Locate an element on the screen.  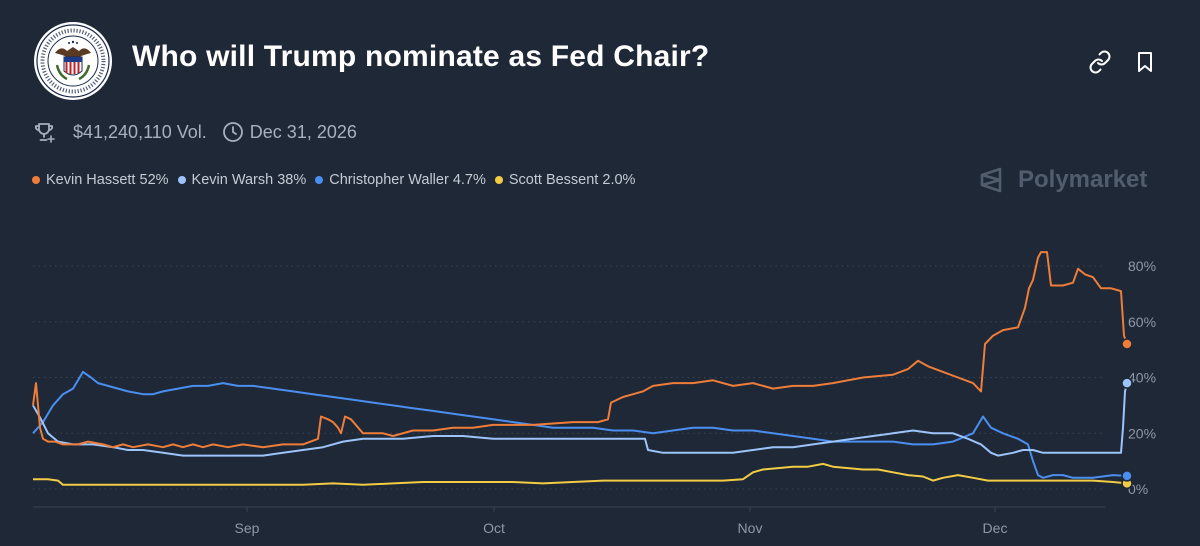
y-axis: 0% 20% 40% 60% 80% is located at coordinates (1142, 377).